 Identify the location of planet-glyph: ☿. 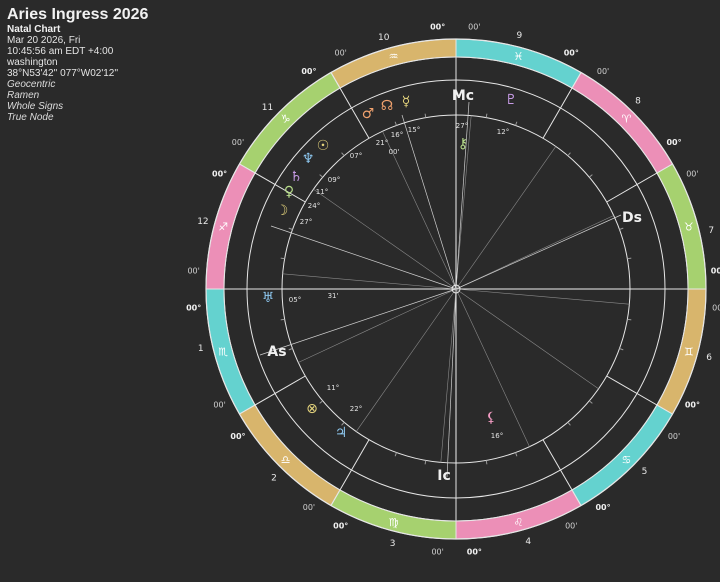
(406, 102).